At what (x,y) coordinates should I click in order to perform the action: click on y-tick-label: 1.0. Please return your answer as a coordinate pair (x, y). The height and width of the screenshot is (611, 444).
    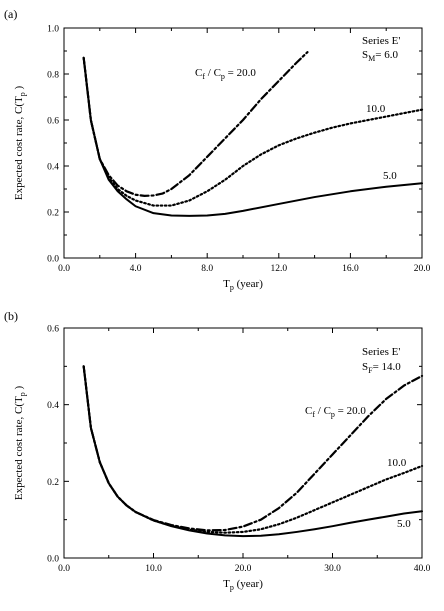
    Looking at the image, I should click on (53, 30).